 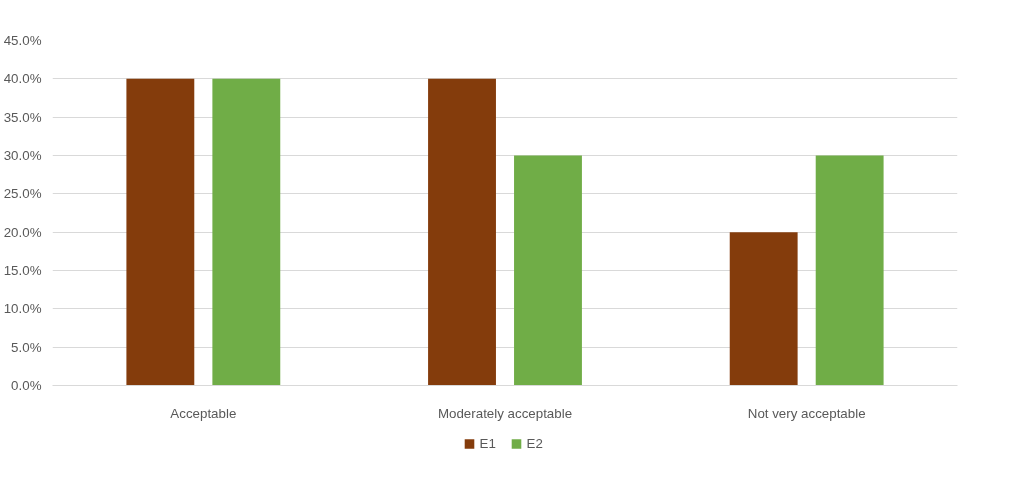 What do you see at coordinates (22, 79) in the screenshot?
I see `y-tick-label: 40.0%` at bounding box center [22, 79].